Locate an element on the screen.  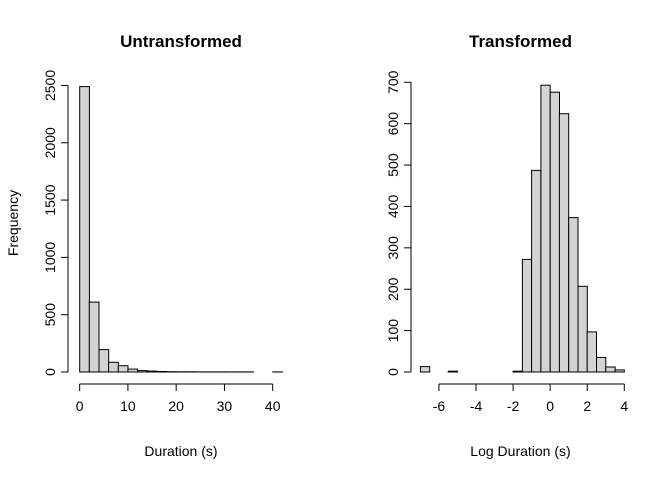
left-x-tick-label: 40 is located at coordinates (273, 406).